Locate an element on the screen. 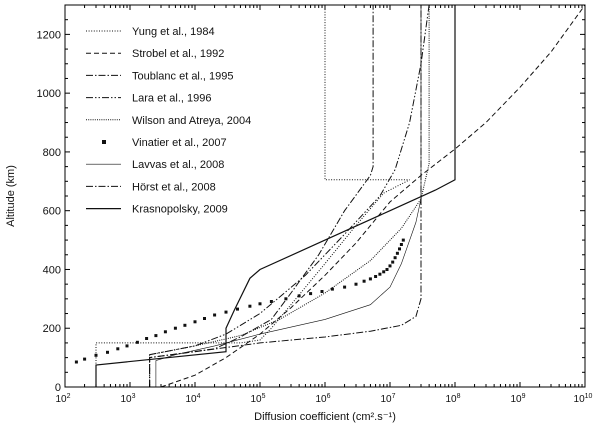  x-tick-label: 10¹⁰ is located at coordinates (583, 399).